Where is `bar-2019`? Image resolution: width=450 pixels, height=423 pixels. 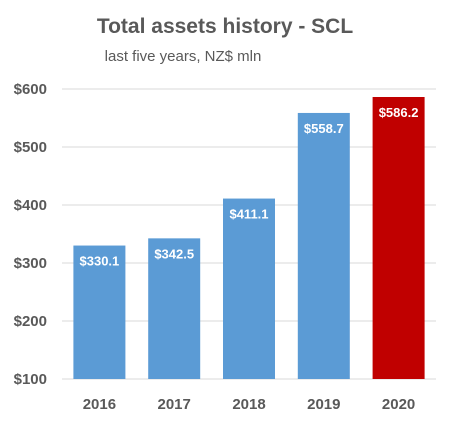 bar-2019 is located at coordinates (323, 245).